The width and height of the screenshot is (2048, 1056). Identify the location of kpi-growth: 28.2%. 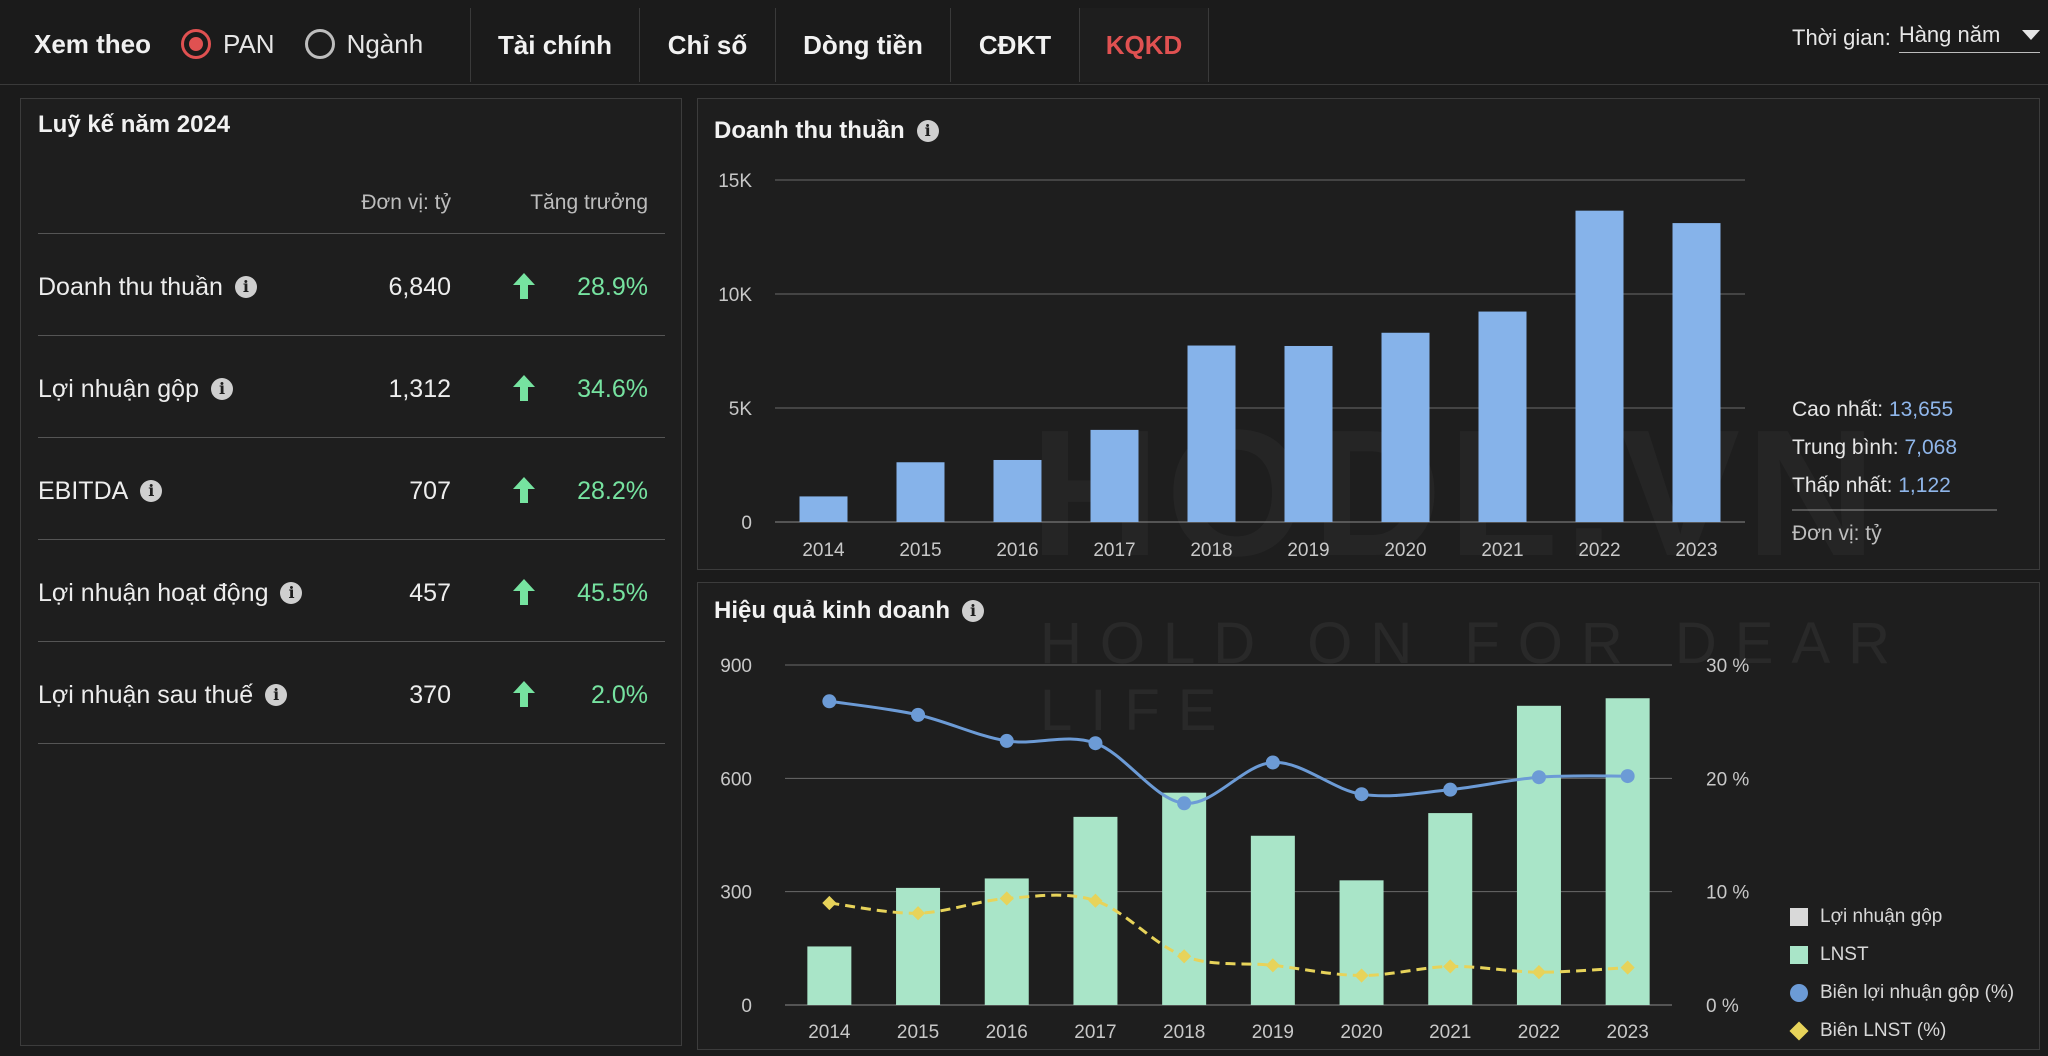
(612, 490).